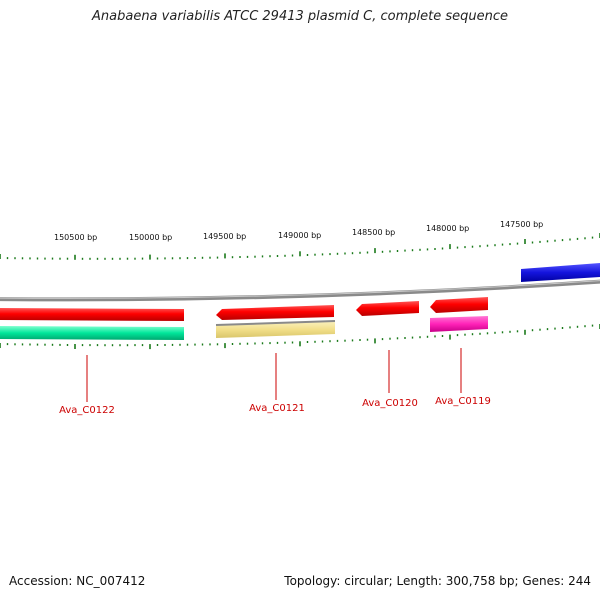 This screenshot has width=600, height=600. What do you see at coordinates (92, 314) in the screenshot?
I see `gene-arrow-ava-c0122` at bounding box center [92, 314].